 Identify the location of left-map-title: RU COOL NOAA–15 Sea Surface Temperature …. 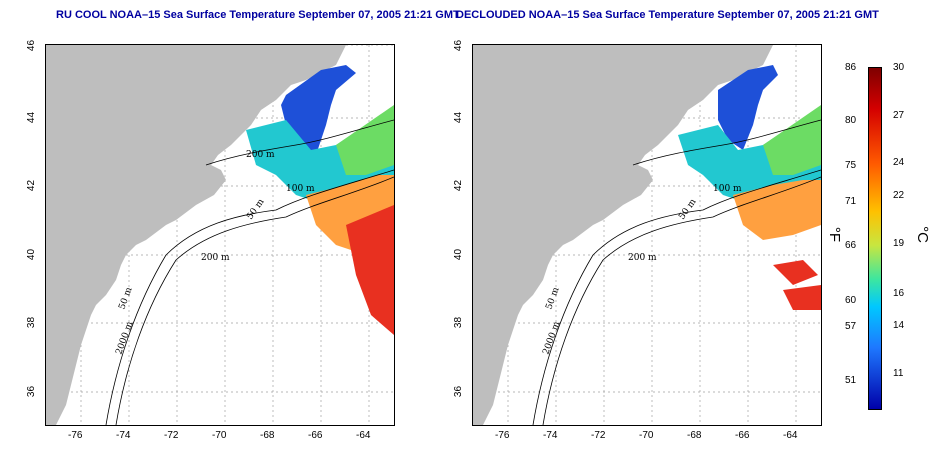
(258, 15).